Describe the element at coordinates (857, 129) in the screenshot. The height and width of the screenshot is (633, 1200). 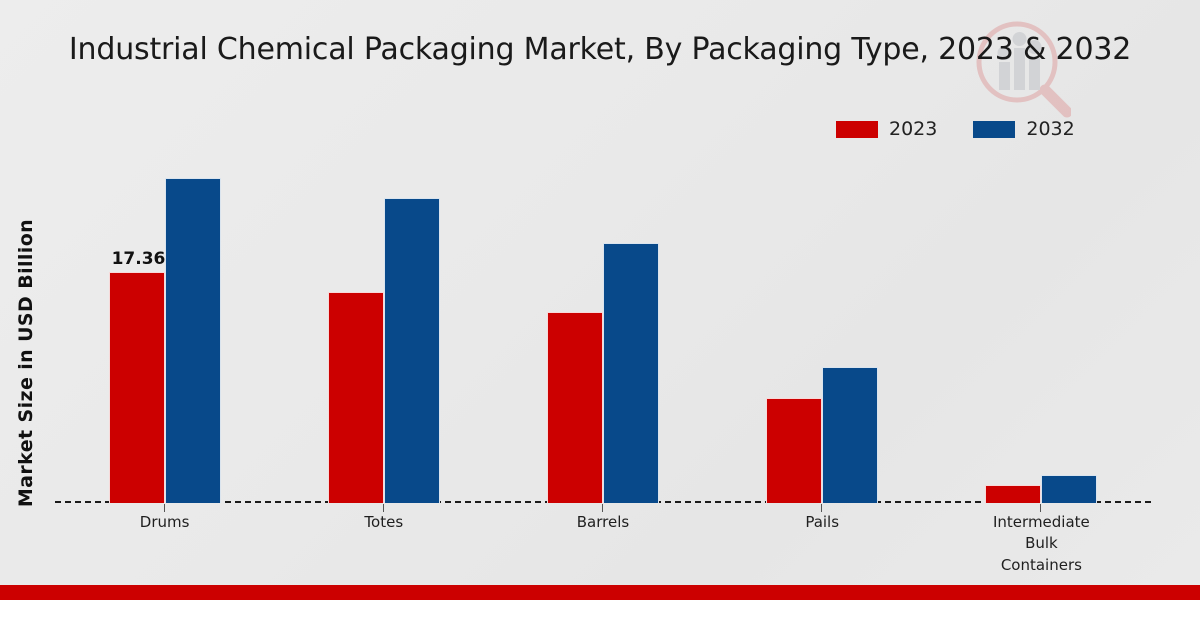
I see `legend-swatch-2023` at that location.